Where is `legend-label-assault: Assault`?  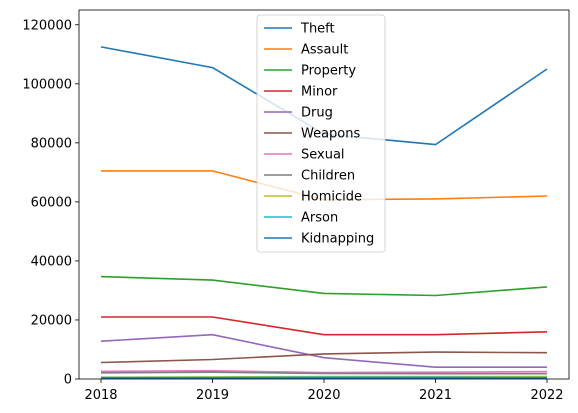 legend-label-assault: Assault is located at coordinates (324, 50).